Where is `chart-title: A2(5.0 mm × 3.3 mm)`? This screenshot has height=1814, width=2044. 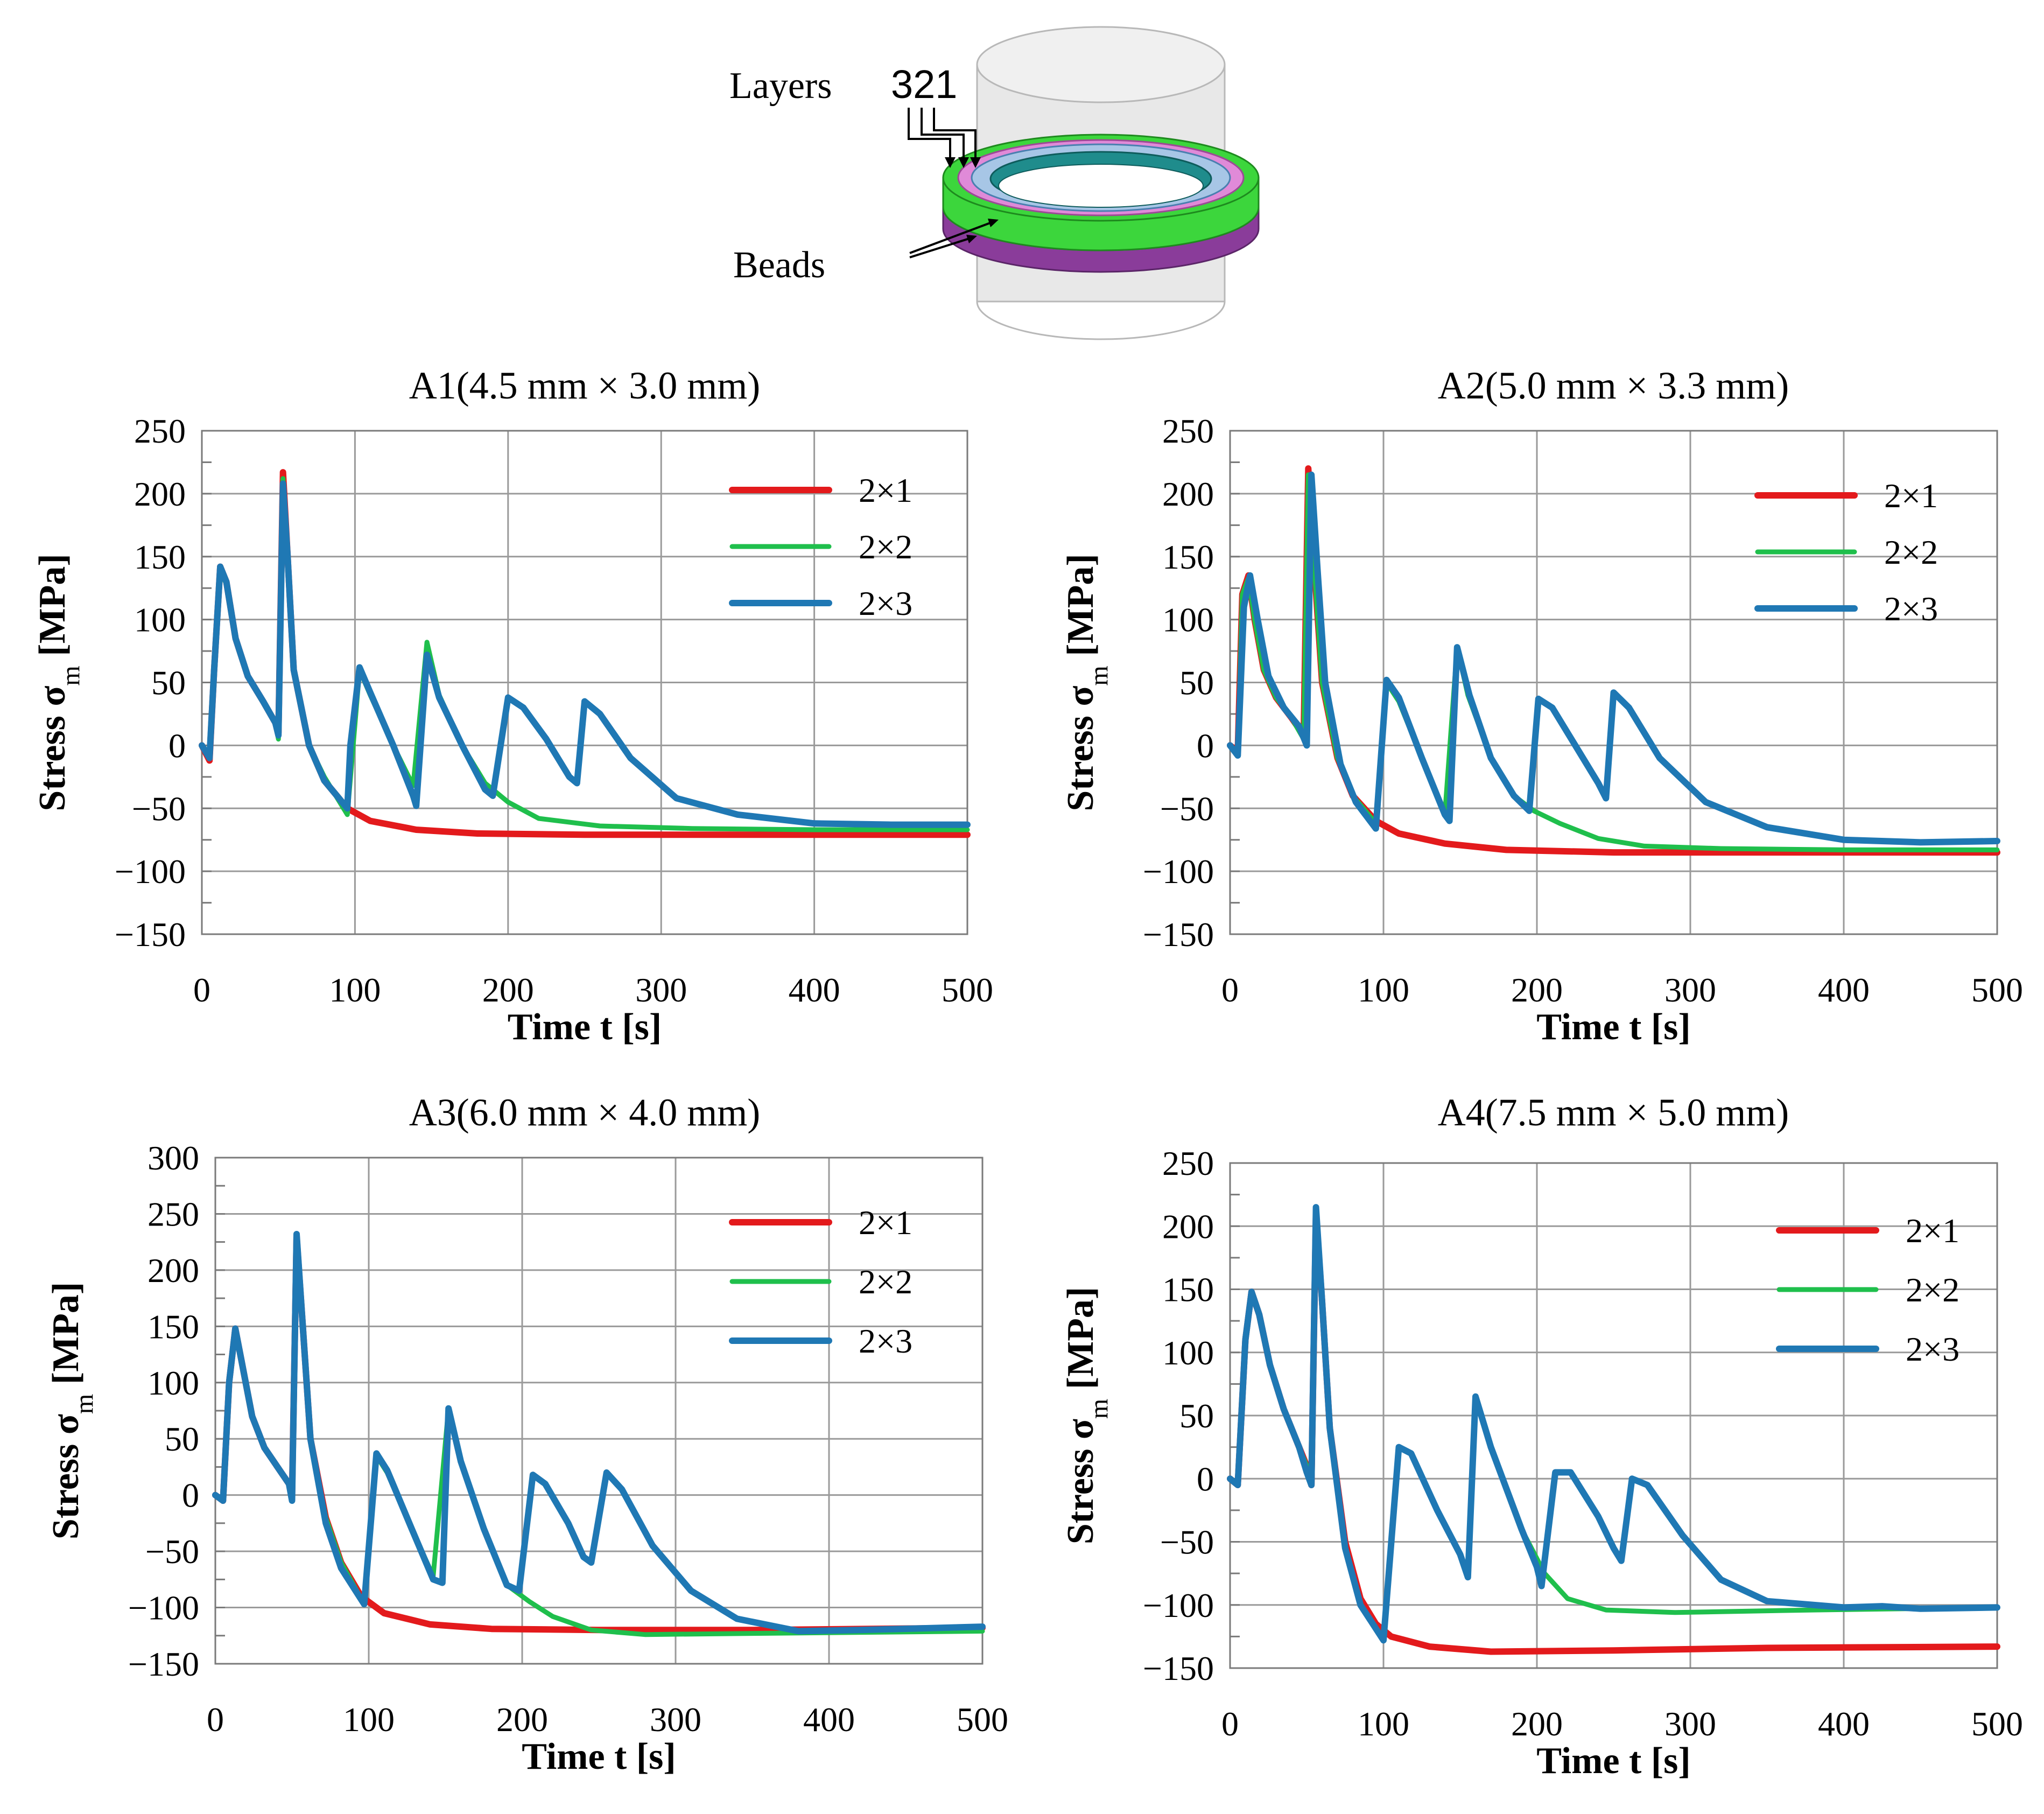
chart-title: A2(5.0 mm × 3.3 mm) is located at coordinates (1613, 385).